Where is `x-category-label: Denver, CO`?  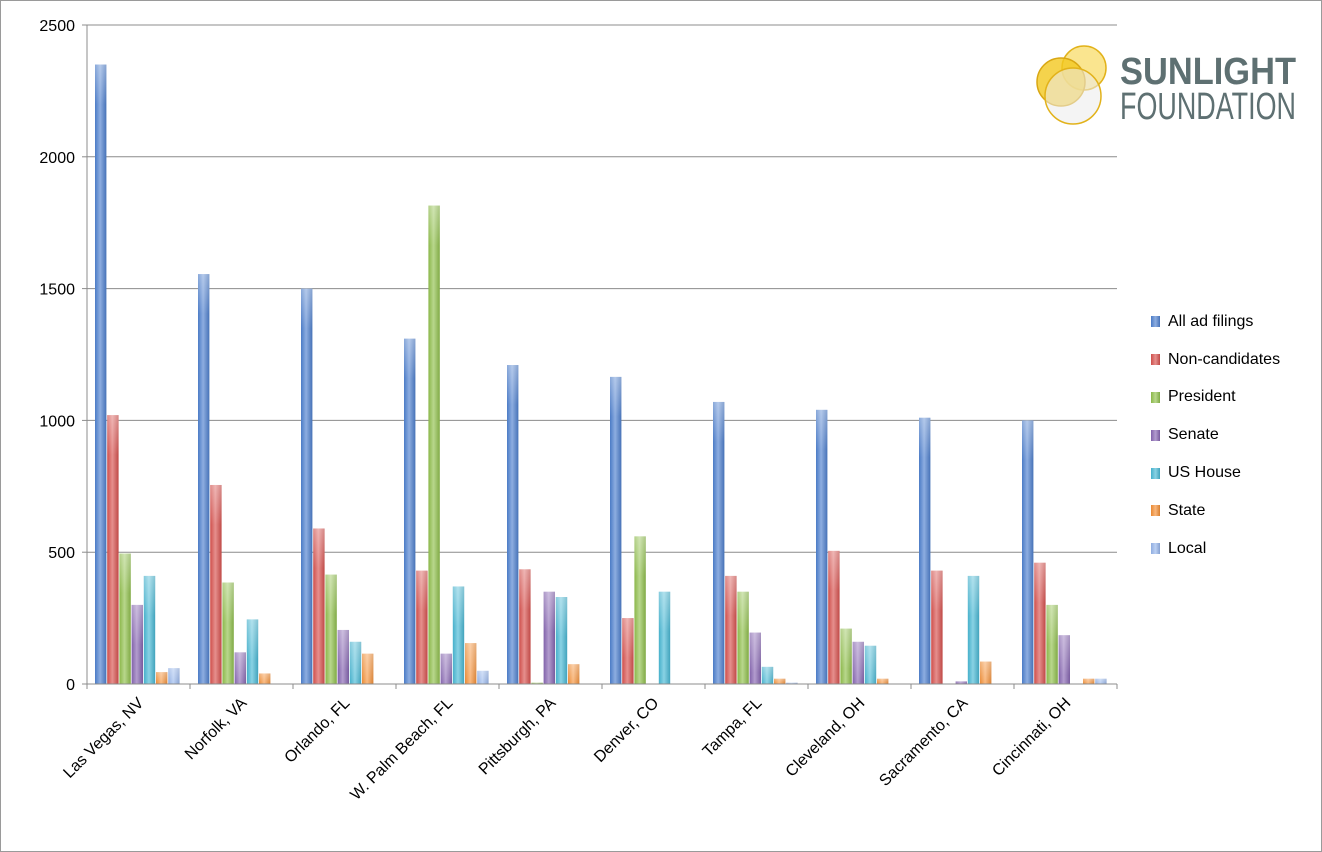 x-category-label: Denver, CO is located at coordinates (626, 730).